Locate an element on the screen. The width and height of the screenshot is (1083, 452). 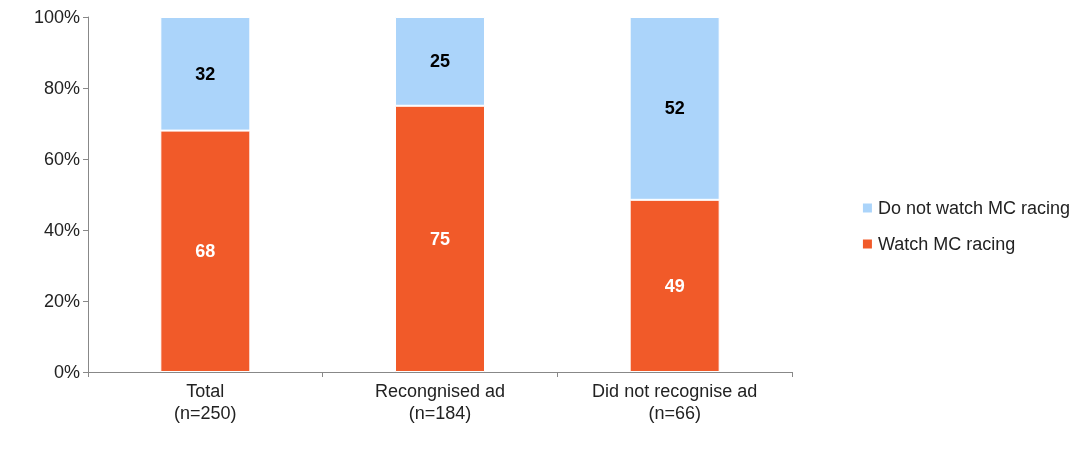
y-tick-label: 80% is located at coordinates (61, 88).